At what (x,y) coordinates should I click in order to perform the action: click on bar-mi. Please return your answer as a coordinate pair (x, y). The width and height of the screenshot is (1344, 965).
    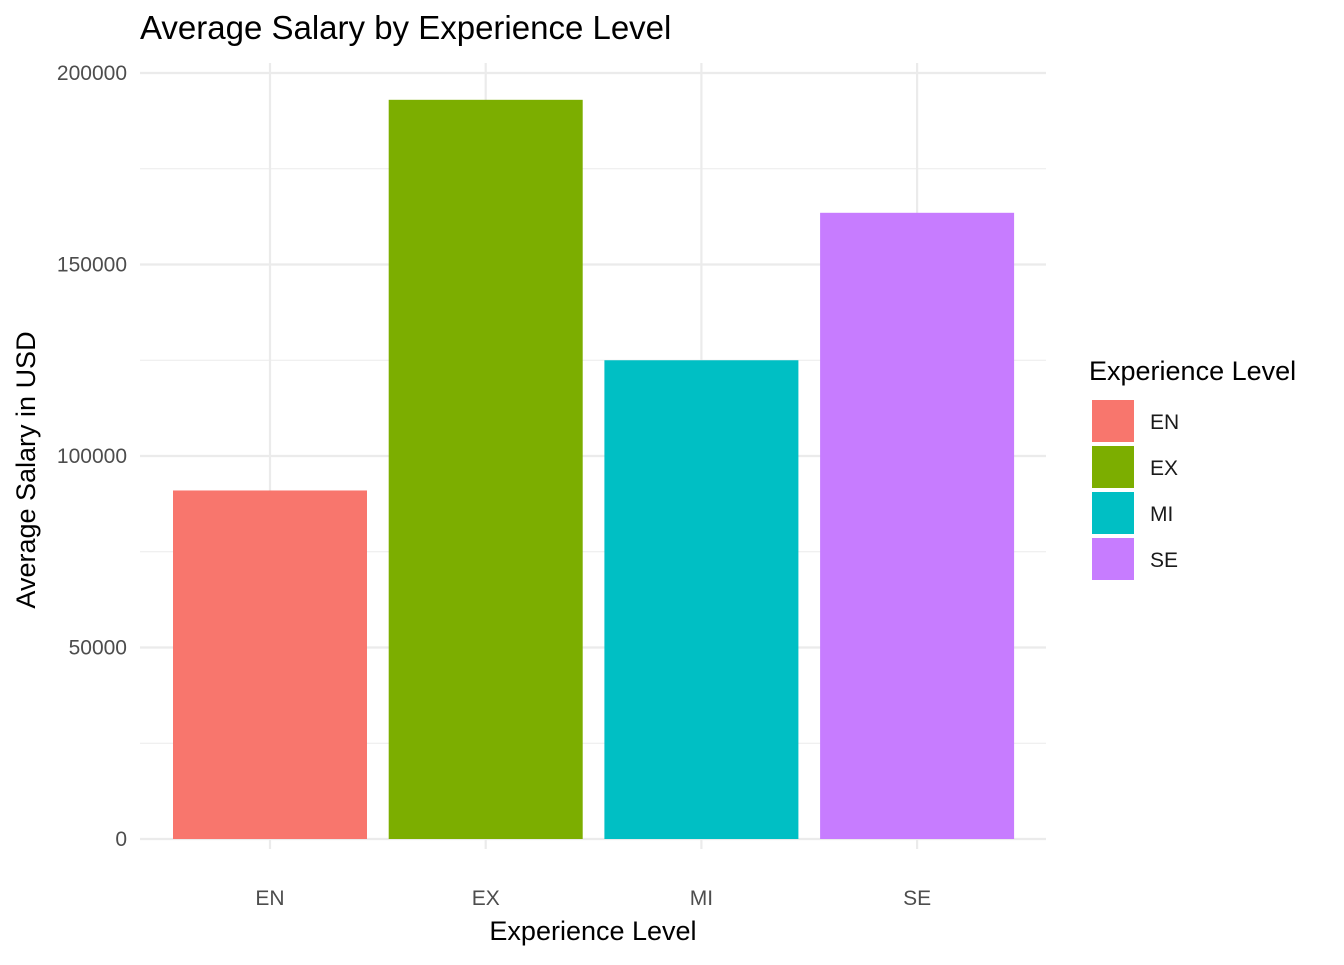
    Looking at the image, I should click on (701, 599).